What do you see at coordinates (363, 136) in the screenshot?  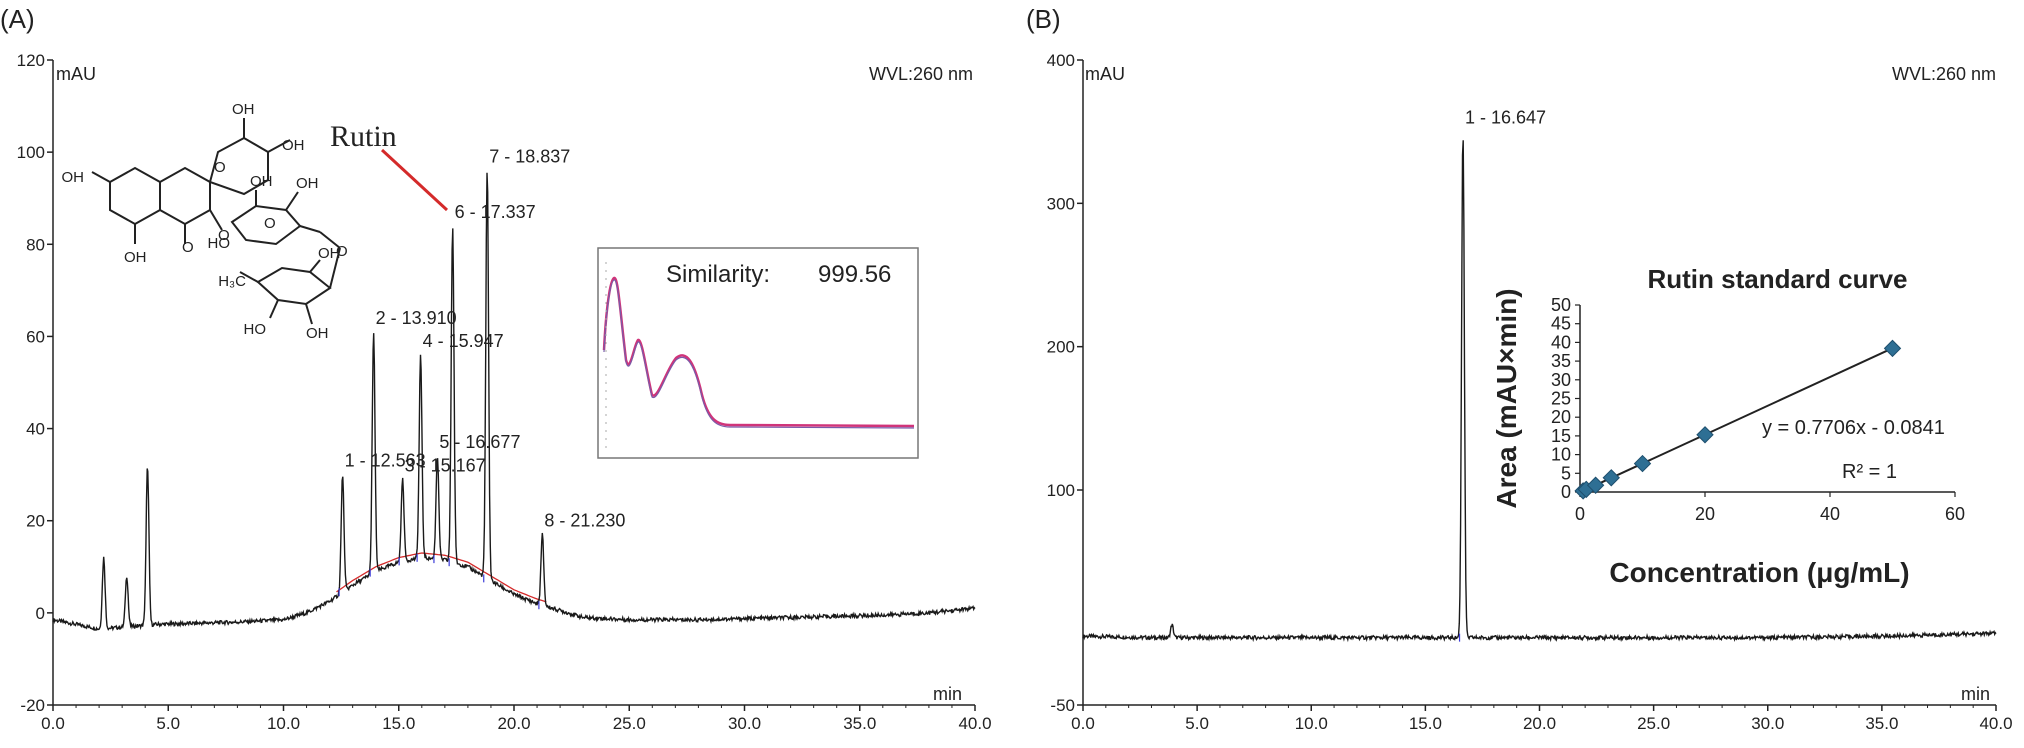 I see `rutin-compound-label: Rutin` at bounding box center [363, 136].